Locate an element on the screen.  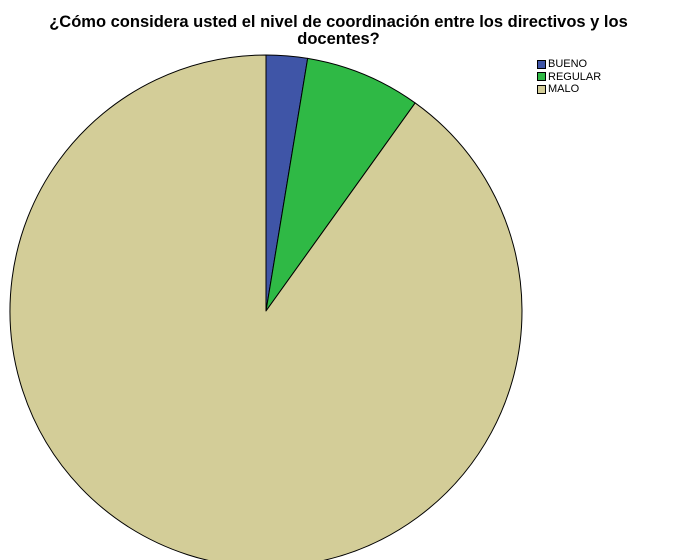
legend-item-malo: MALO is located at coordinates (569, 89).